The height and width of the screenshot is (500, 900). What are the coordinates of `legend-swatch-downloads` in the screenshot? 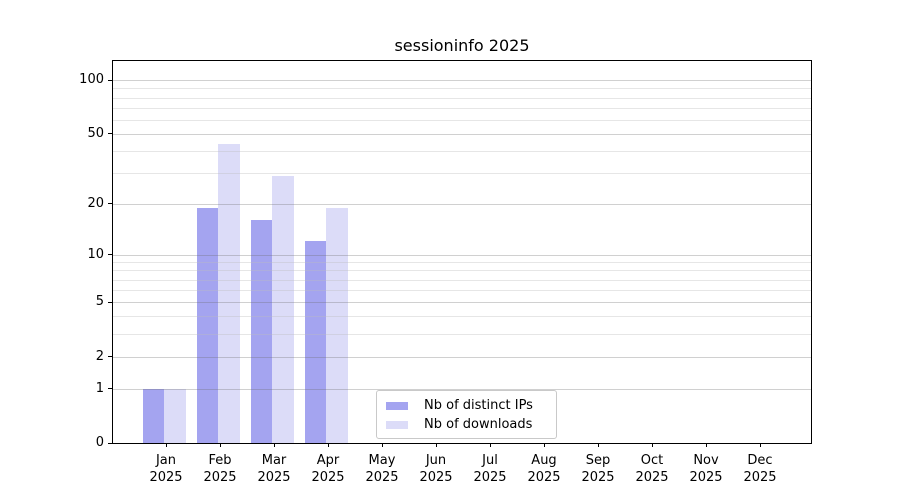 It's located at (397, 424).